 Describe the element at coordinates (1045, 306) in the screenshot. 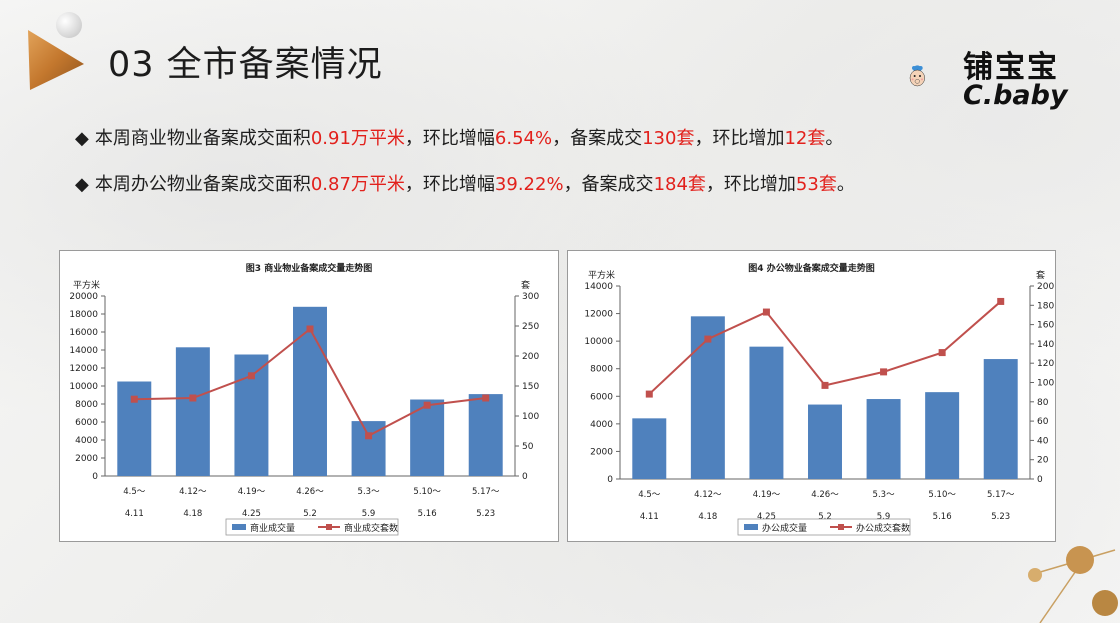

I see `y-tick-label-right: 180` at that location.